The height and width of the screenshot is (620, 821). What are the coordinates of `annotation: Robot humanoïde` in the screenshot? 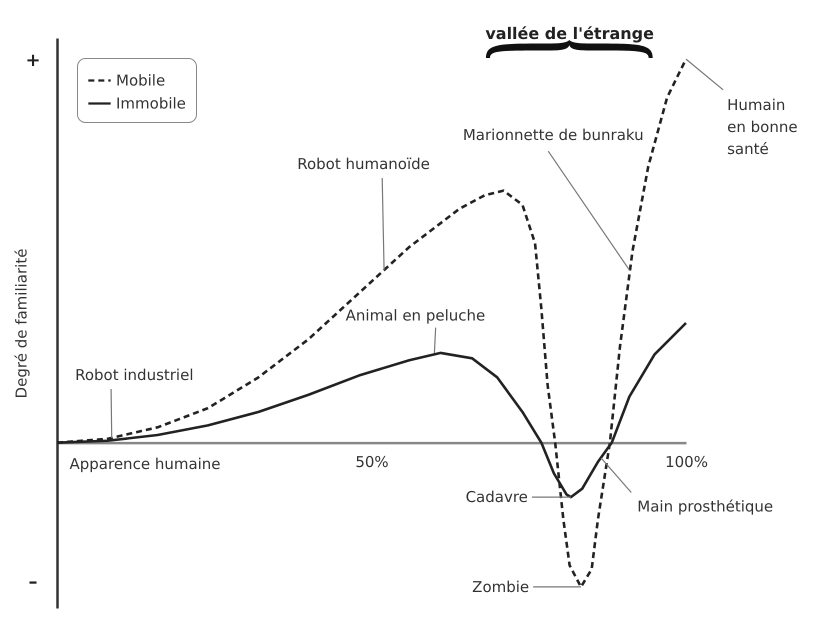 It's located at (363, 164).